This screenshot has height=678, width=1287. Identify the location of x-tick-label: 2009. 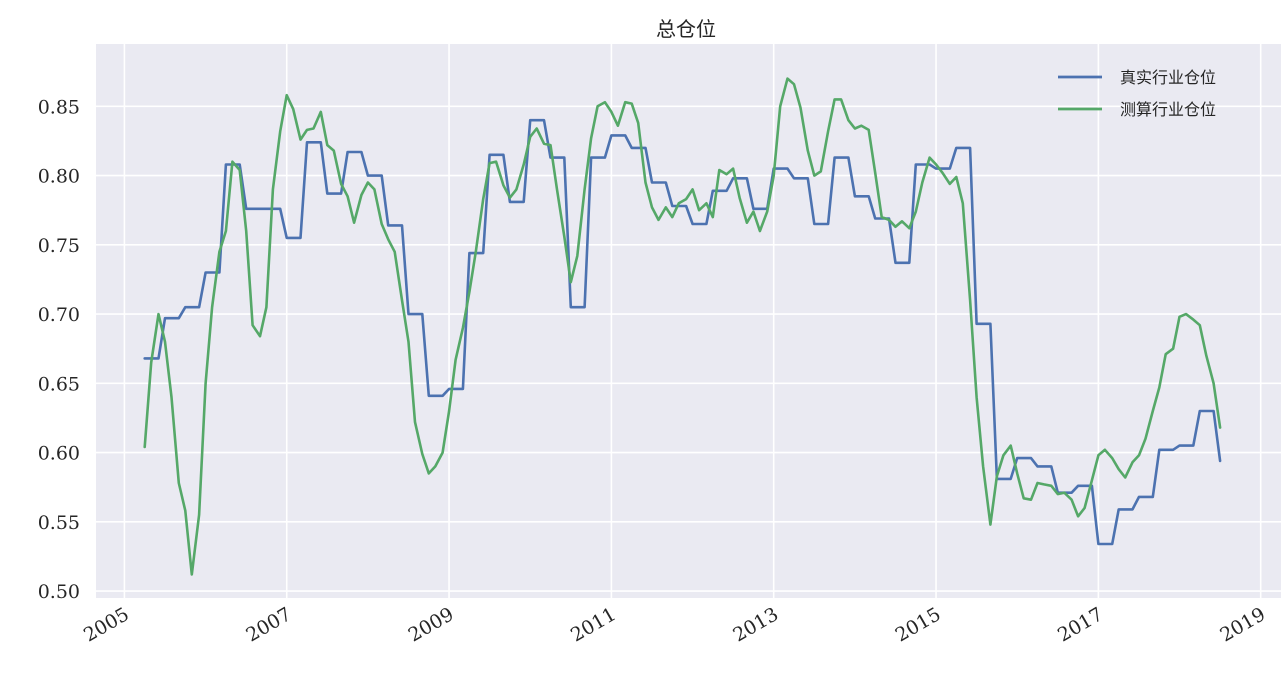
(431, 624).